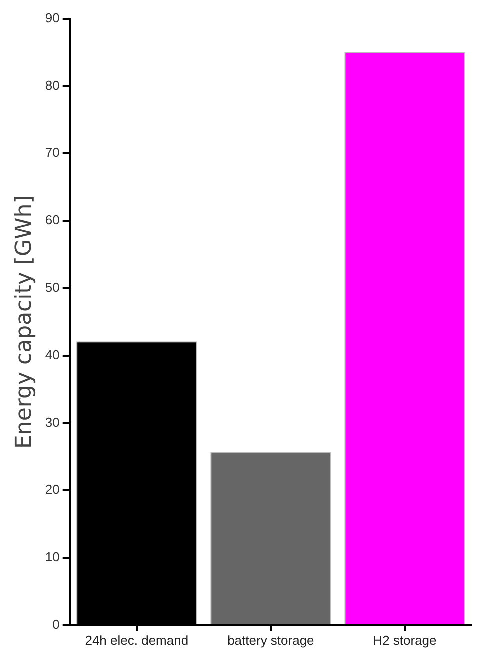 This screenshot has width=480, height=659. What do you see at coordinates (52, 220) in the screenshot?
I see `y-tick-label: 60` at bounding box center [52, 220].